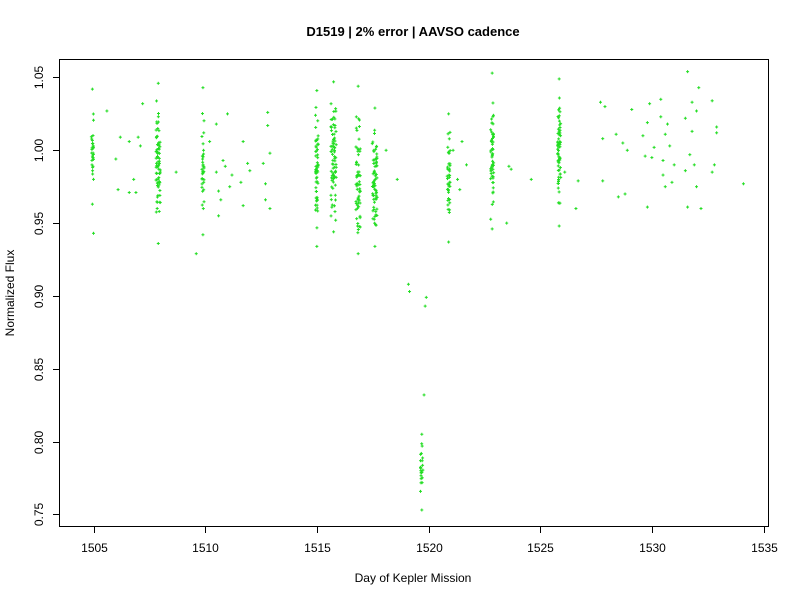  What do you see at coordinates (429, 540) in the screenshot?
I see `x-axis: 1505 1510 1515 1520 1525 1530 1535` at bounding box center [429, 540].